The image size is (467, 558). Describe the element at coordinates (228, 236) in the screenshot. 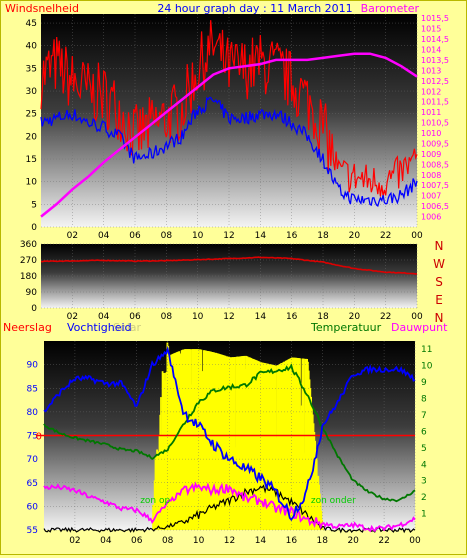

I see `wind-time-tick: 12` at that location.